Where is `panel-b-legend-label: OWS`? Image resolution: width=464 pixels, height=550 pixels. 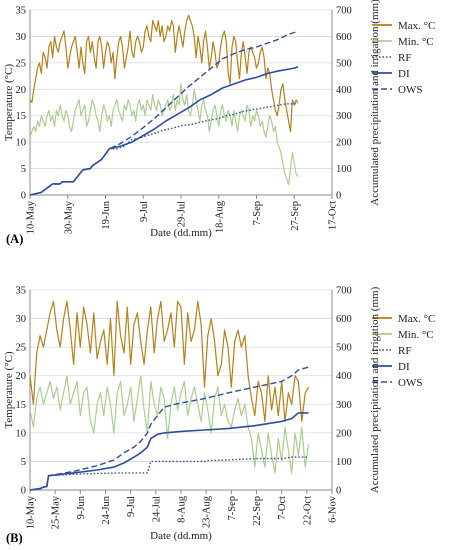
panel-b-legend-label: OWS is located at coordinates (410, 383).